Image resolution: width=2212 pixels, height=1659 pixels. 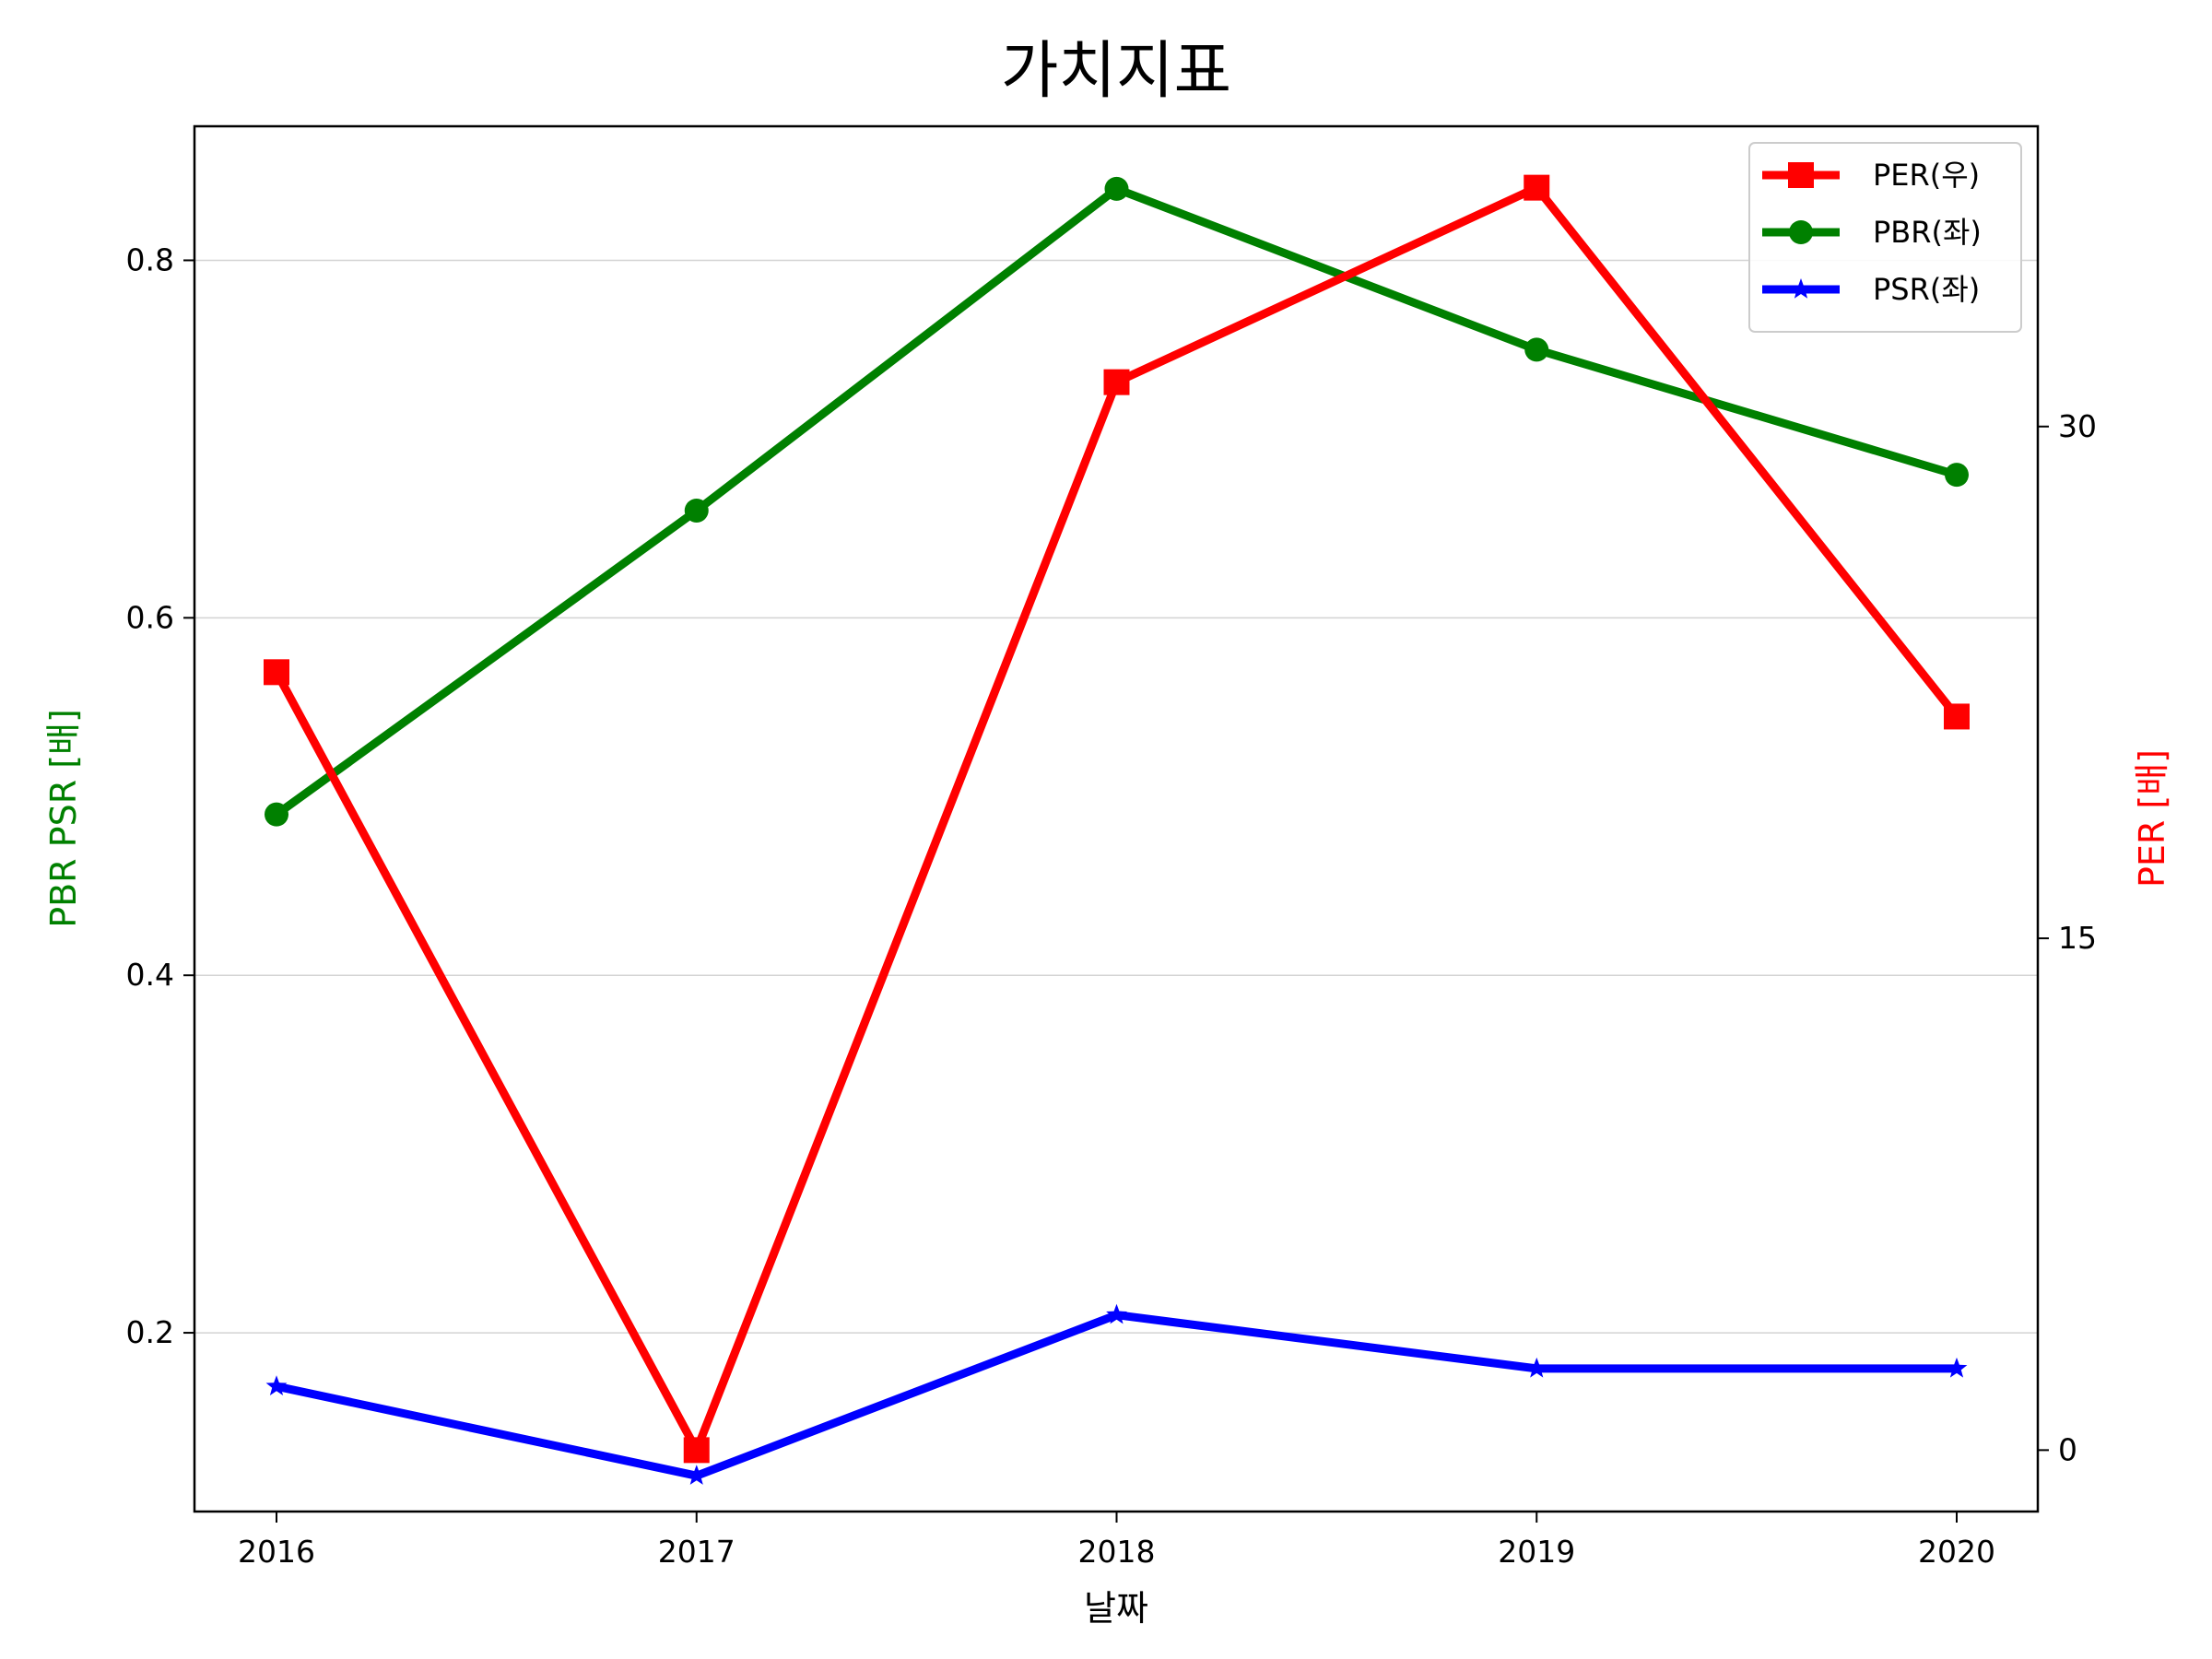 What do you see at coordinates (1536, 1552) in the screenshot?
I see `x-tick-label: 2019` at bounding box center [1536, 1552].